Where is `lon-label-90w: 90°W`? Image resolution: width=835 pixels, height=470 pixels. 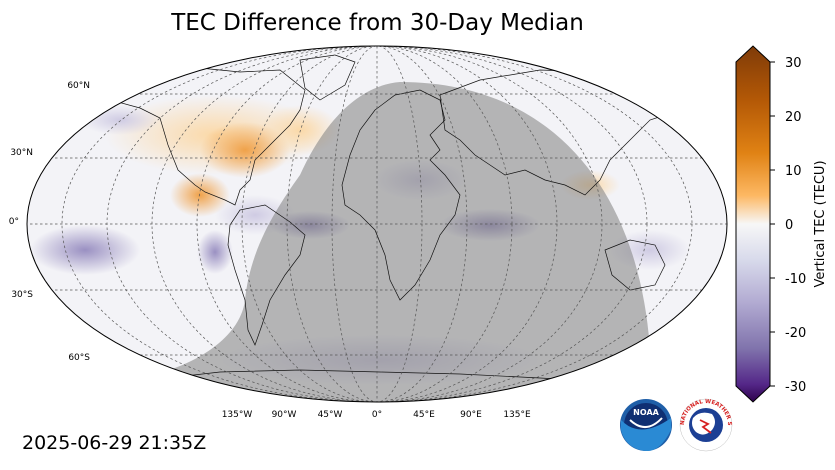
lon-label-90w: 90°W is located at coordinates (284, 415).